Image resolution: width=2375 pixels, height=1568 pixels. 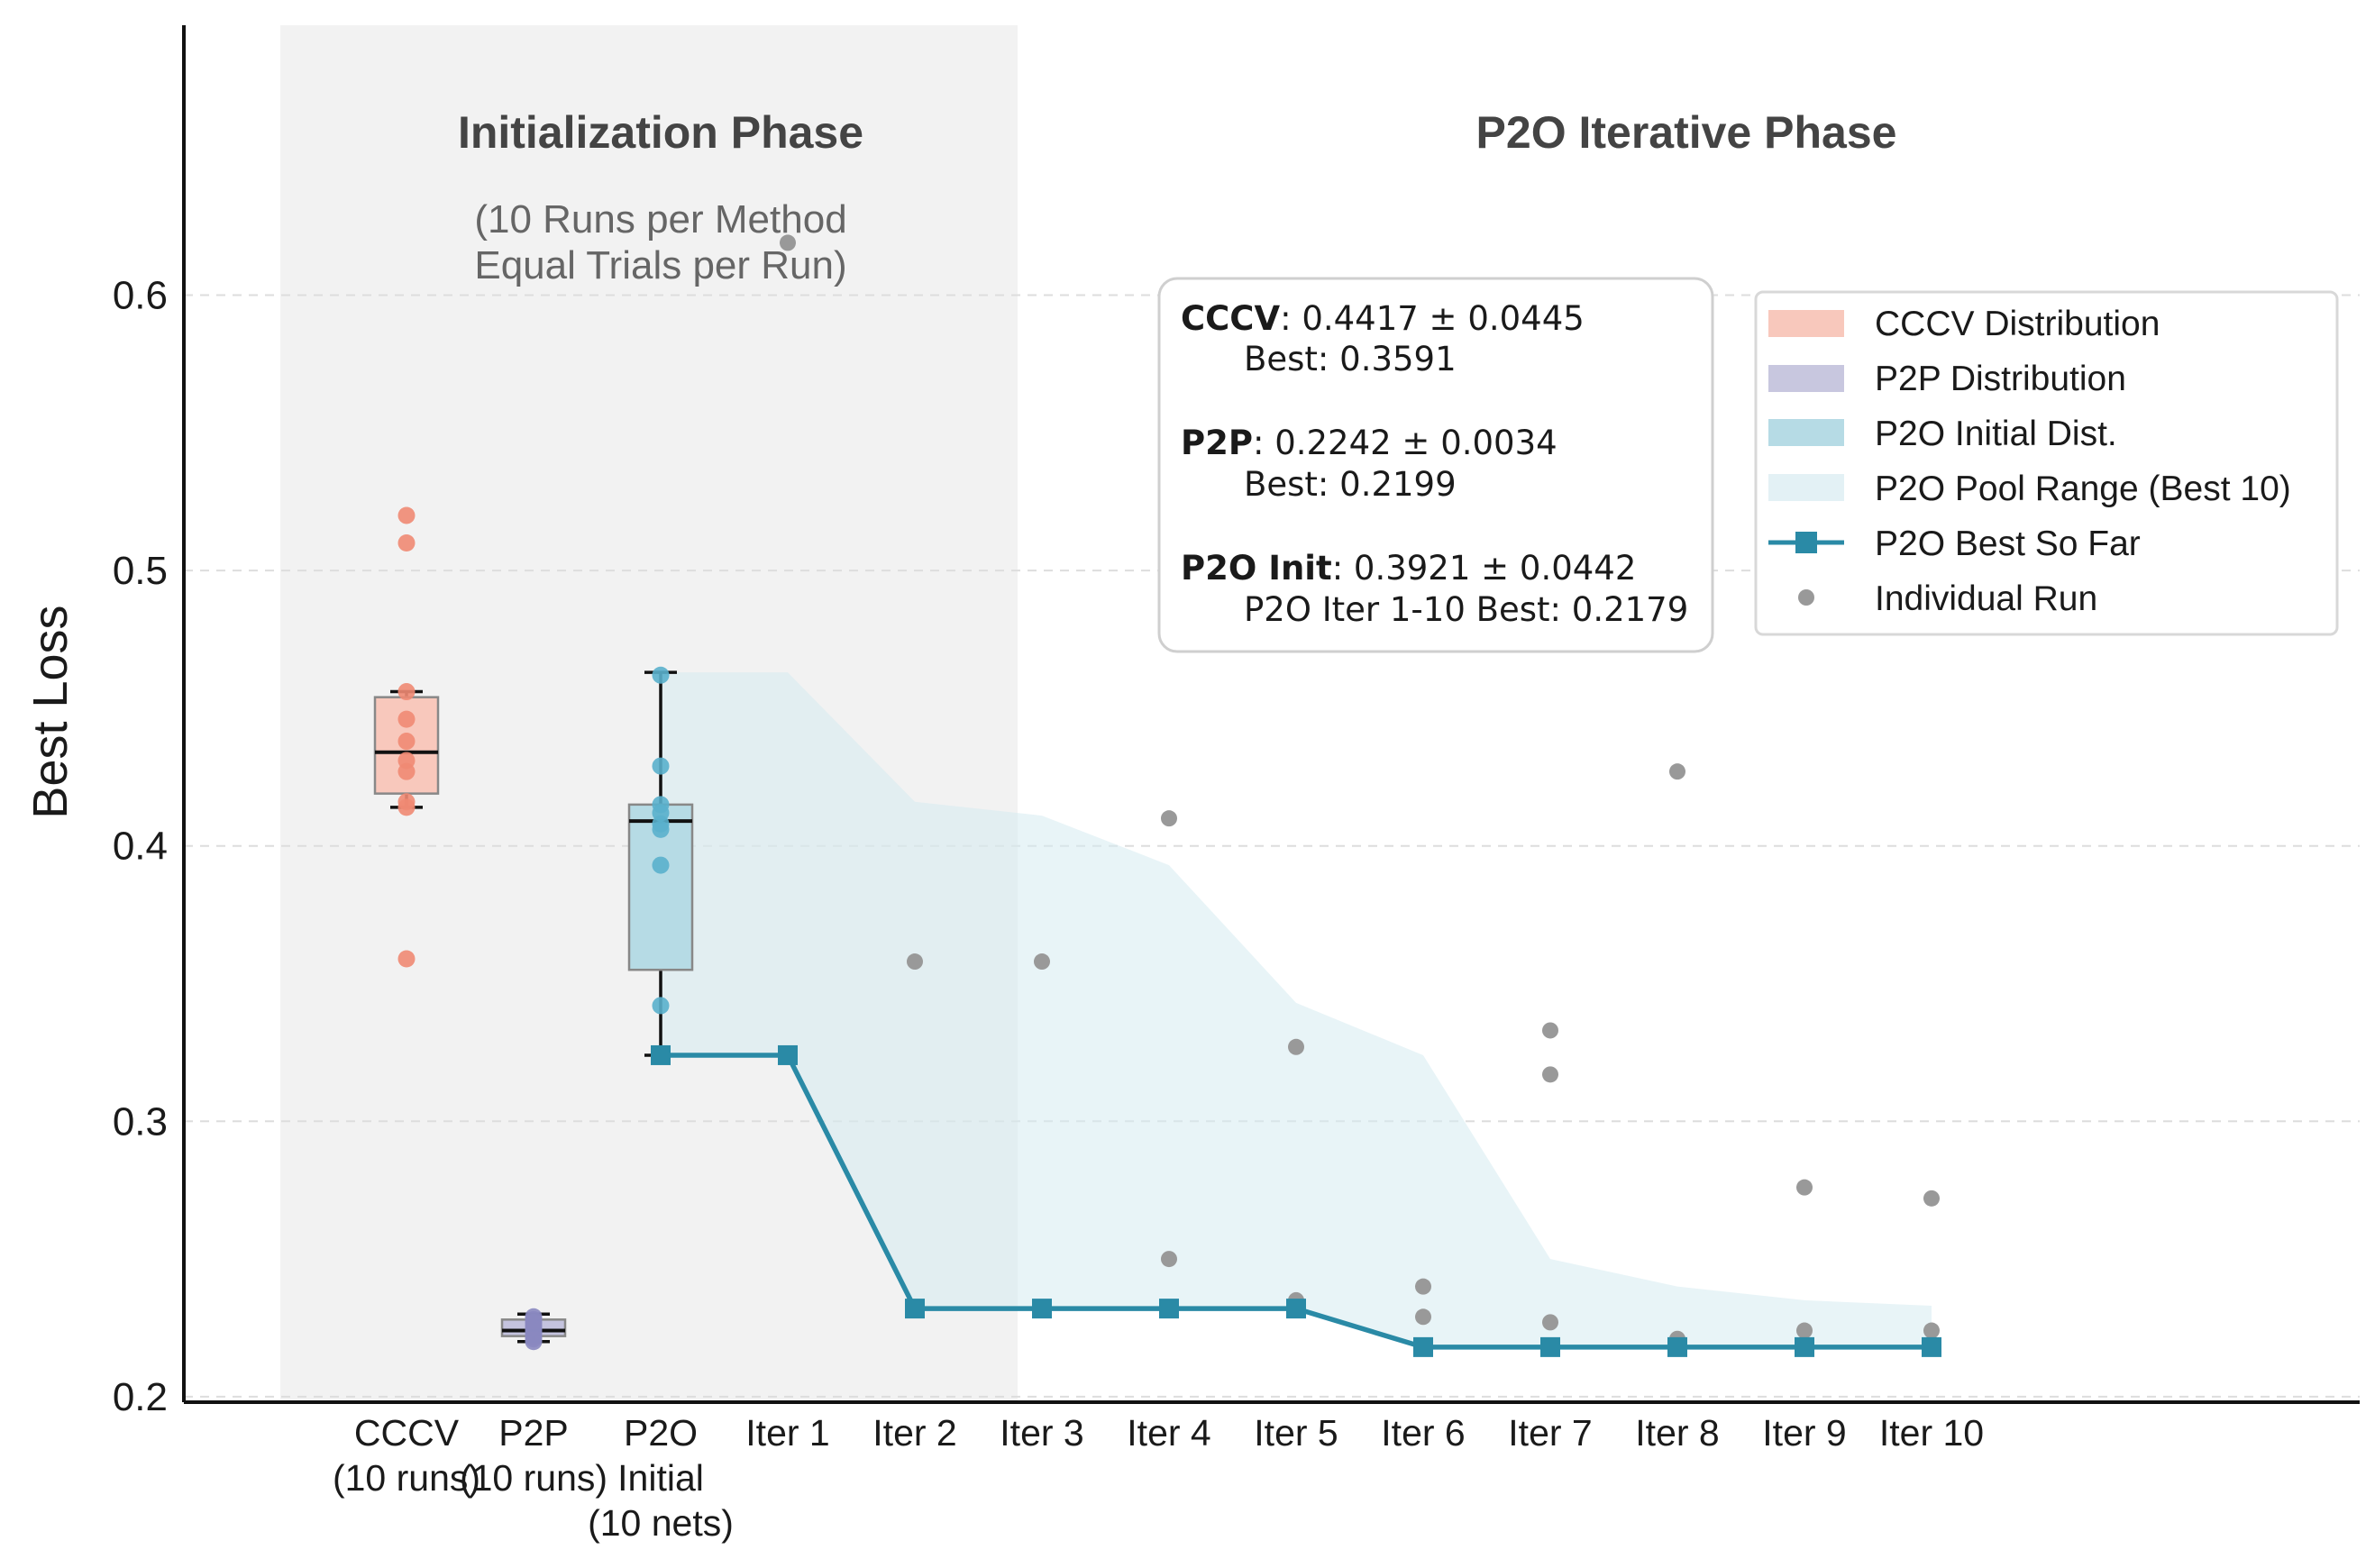 I want to click on best-so-far-line, so click(x=1296, y=1200).